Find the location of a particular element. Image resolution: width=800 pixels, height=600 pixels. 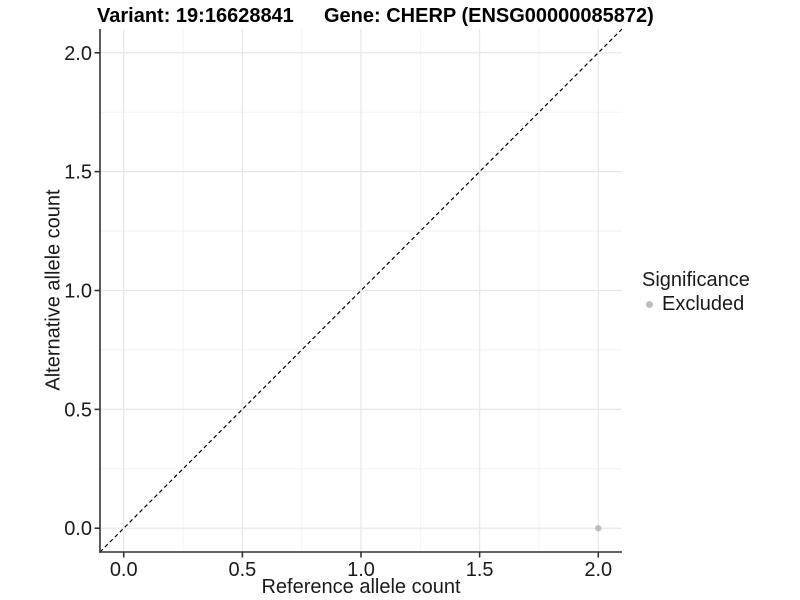

y-tick-label: 0.5 is located at coordinates (78, 410).